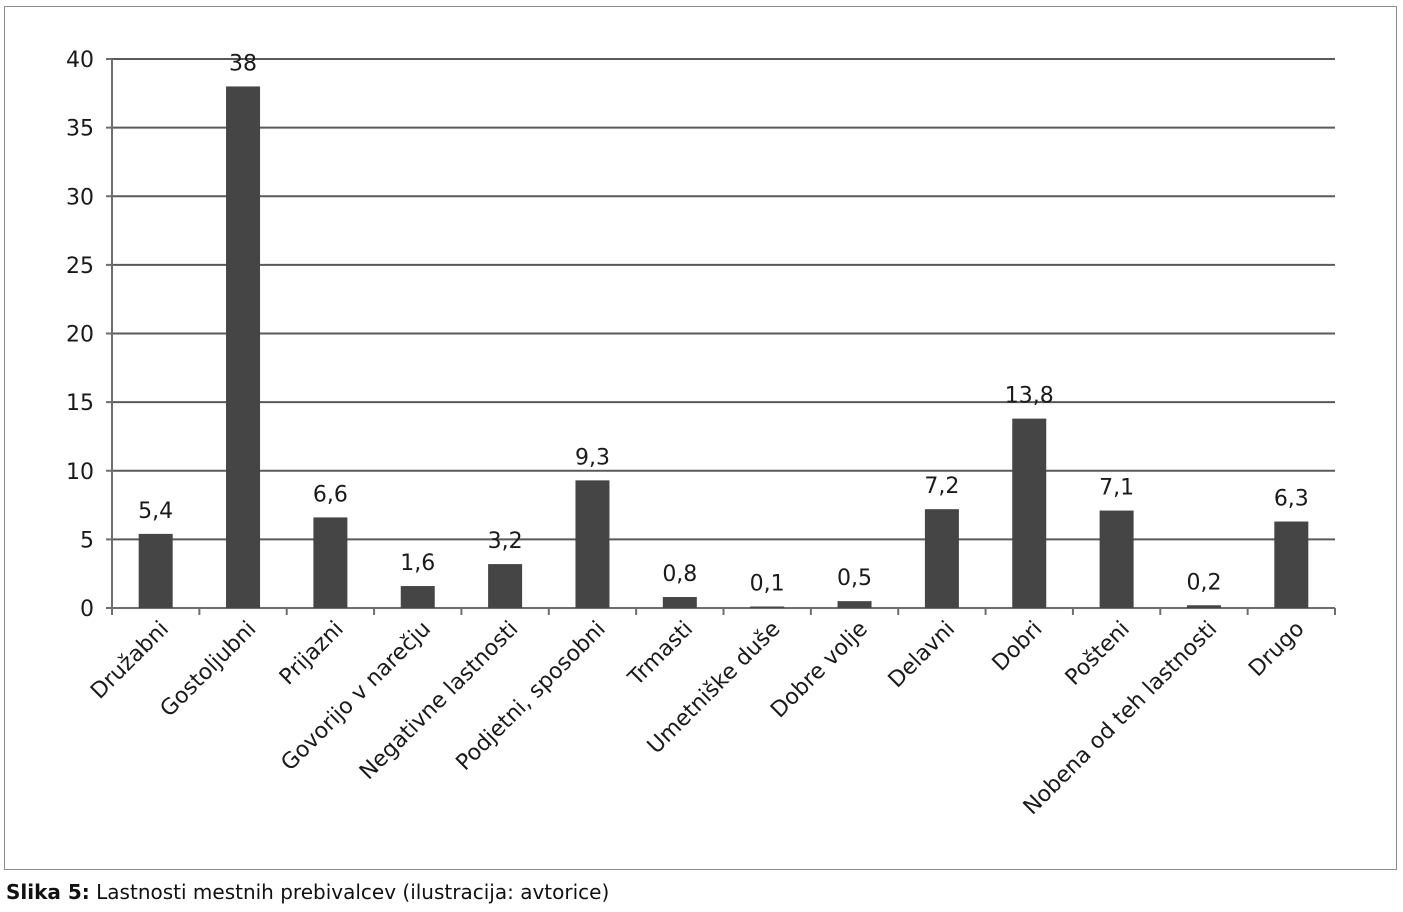  I want to click on data-label: 38, so click(243, 63).